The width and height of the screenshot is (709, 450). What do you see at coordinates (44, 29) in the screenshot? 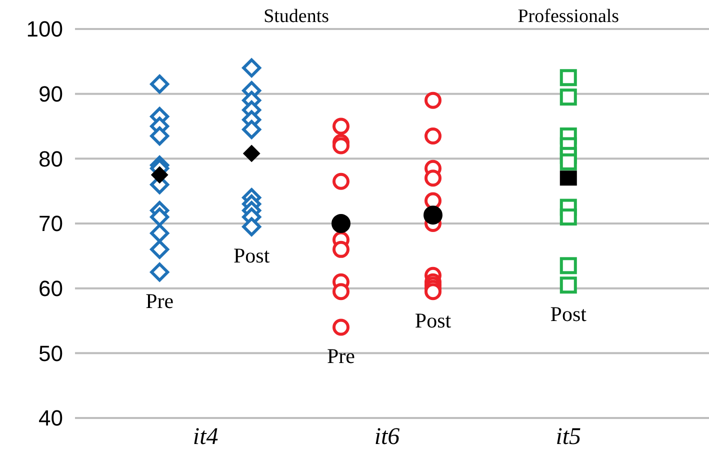
I see `y-tick-label: 100` at bounding box center [44, 29].